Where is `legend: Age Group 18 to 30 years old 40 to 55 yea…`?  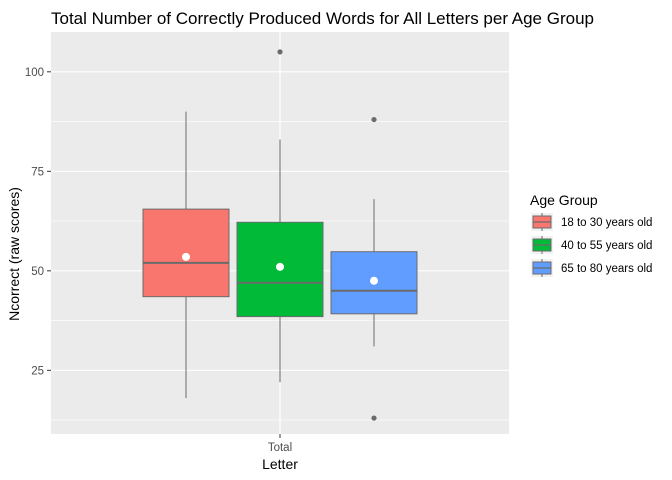 legend: Age Group 18 to 30 years old 40 to 55 yea… is located at coordinates (591, 234).